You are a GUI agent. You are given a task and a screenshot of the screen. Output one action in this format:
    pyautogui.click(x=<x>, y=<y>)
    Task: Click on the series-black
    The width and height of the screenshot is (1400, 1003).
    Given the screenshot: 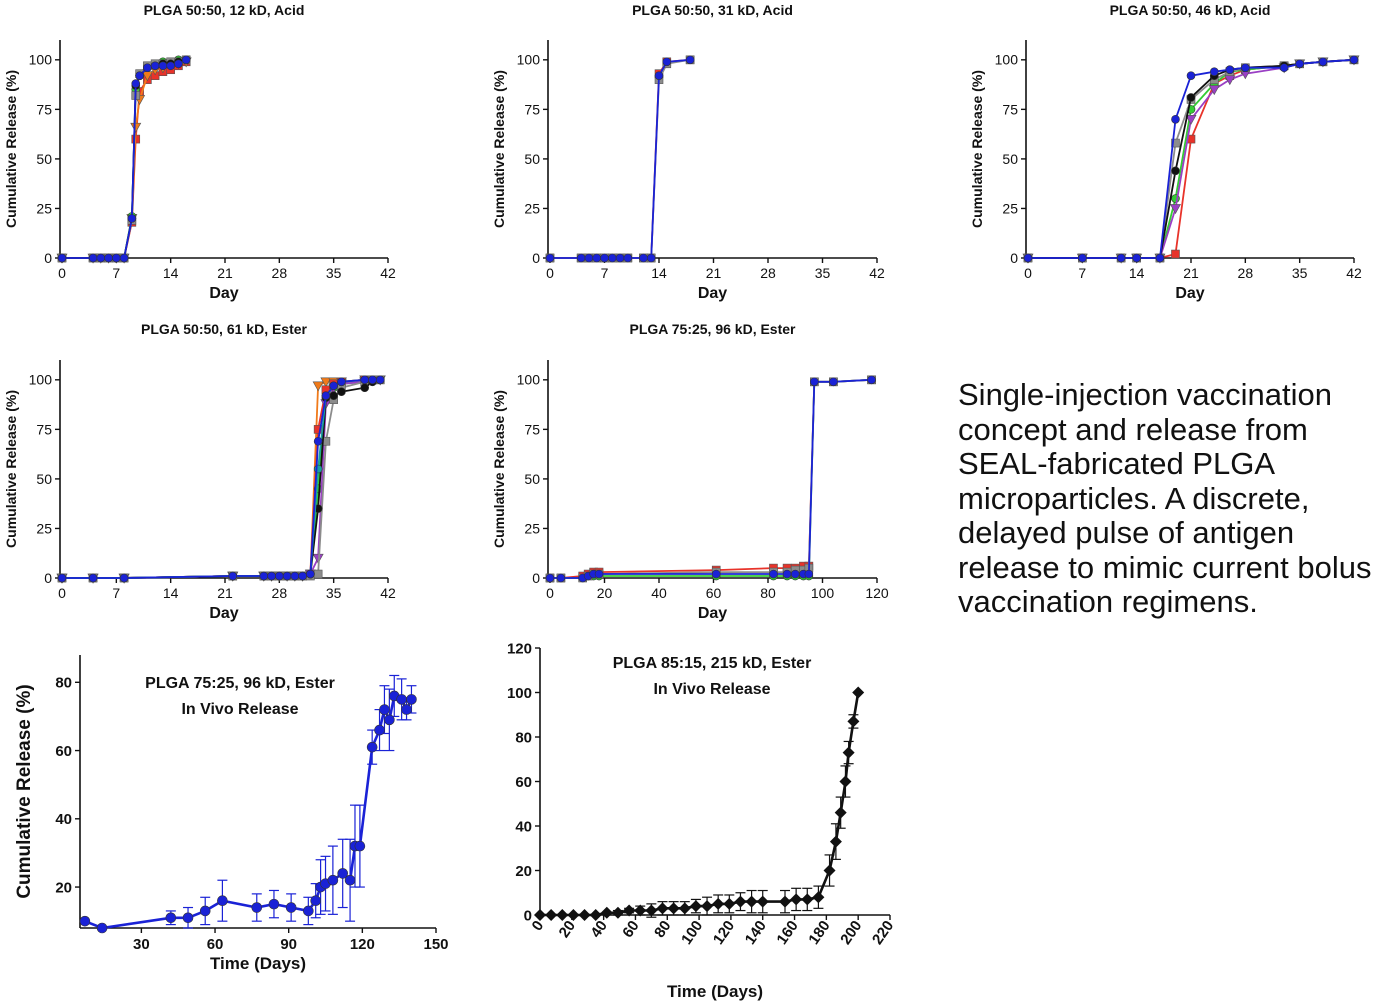 What is the action you would take?
    pyautogui.click(x=124, y=159)
    